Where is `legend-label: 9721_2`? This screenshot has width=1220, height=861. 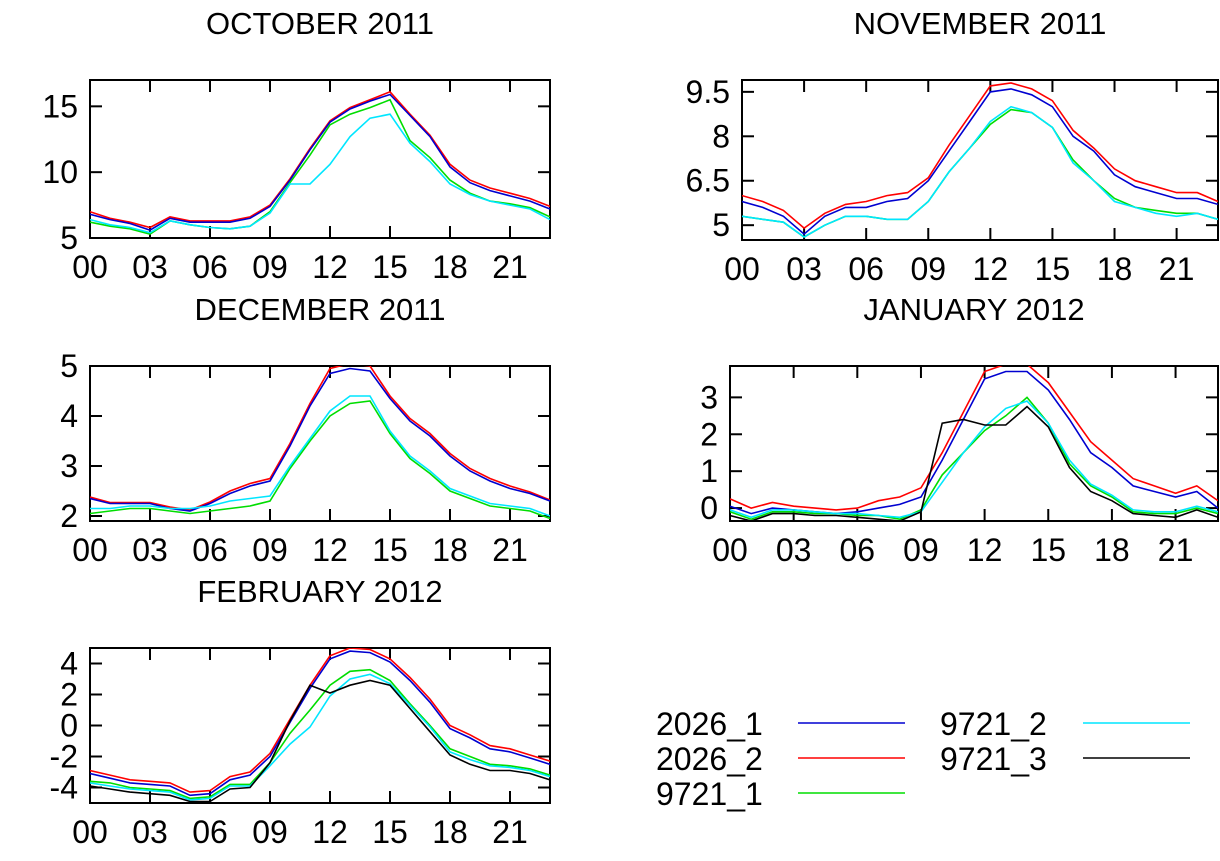
legend-label: 9721_2 is located at coordinates (993, 724).